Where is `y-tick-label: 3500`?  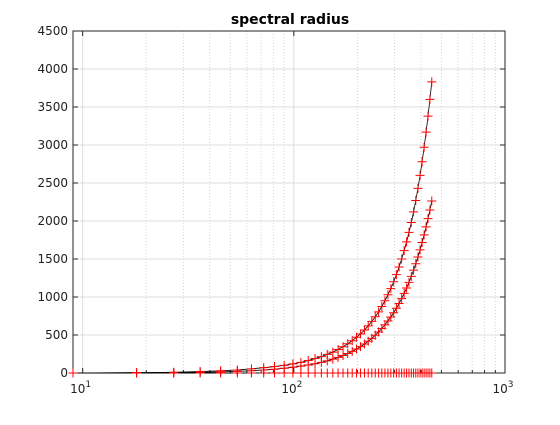 y-tick-label: 3500 is located at coordinates (52, 107).